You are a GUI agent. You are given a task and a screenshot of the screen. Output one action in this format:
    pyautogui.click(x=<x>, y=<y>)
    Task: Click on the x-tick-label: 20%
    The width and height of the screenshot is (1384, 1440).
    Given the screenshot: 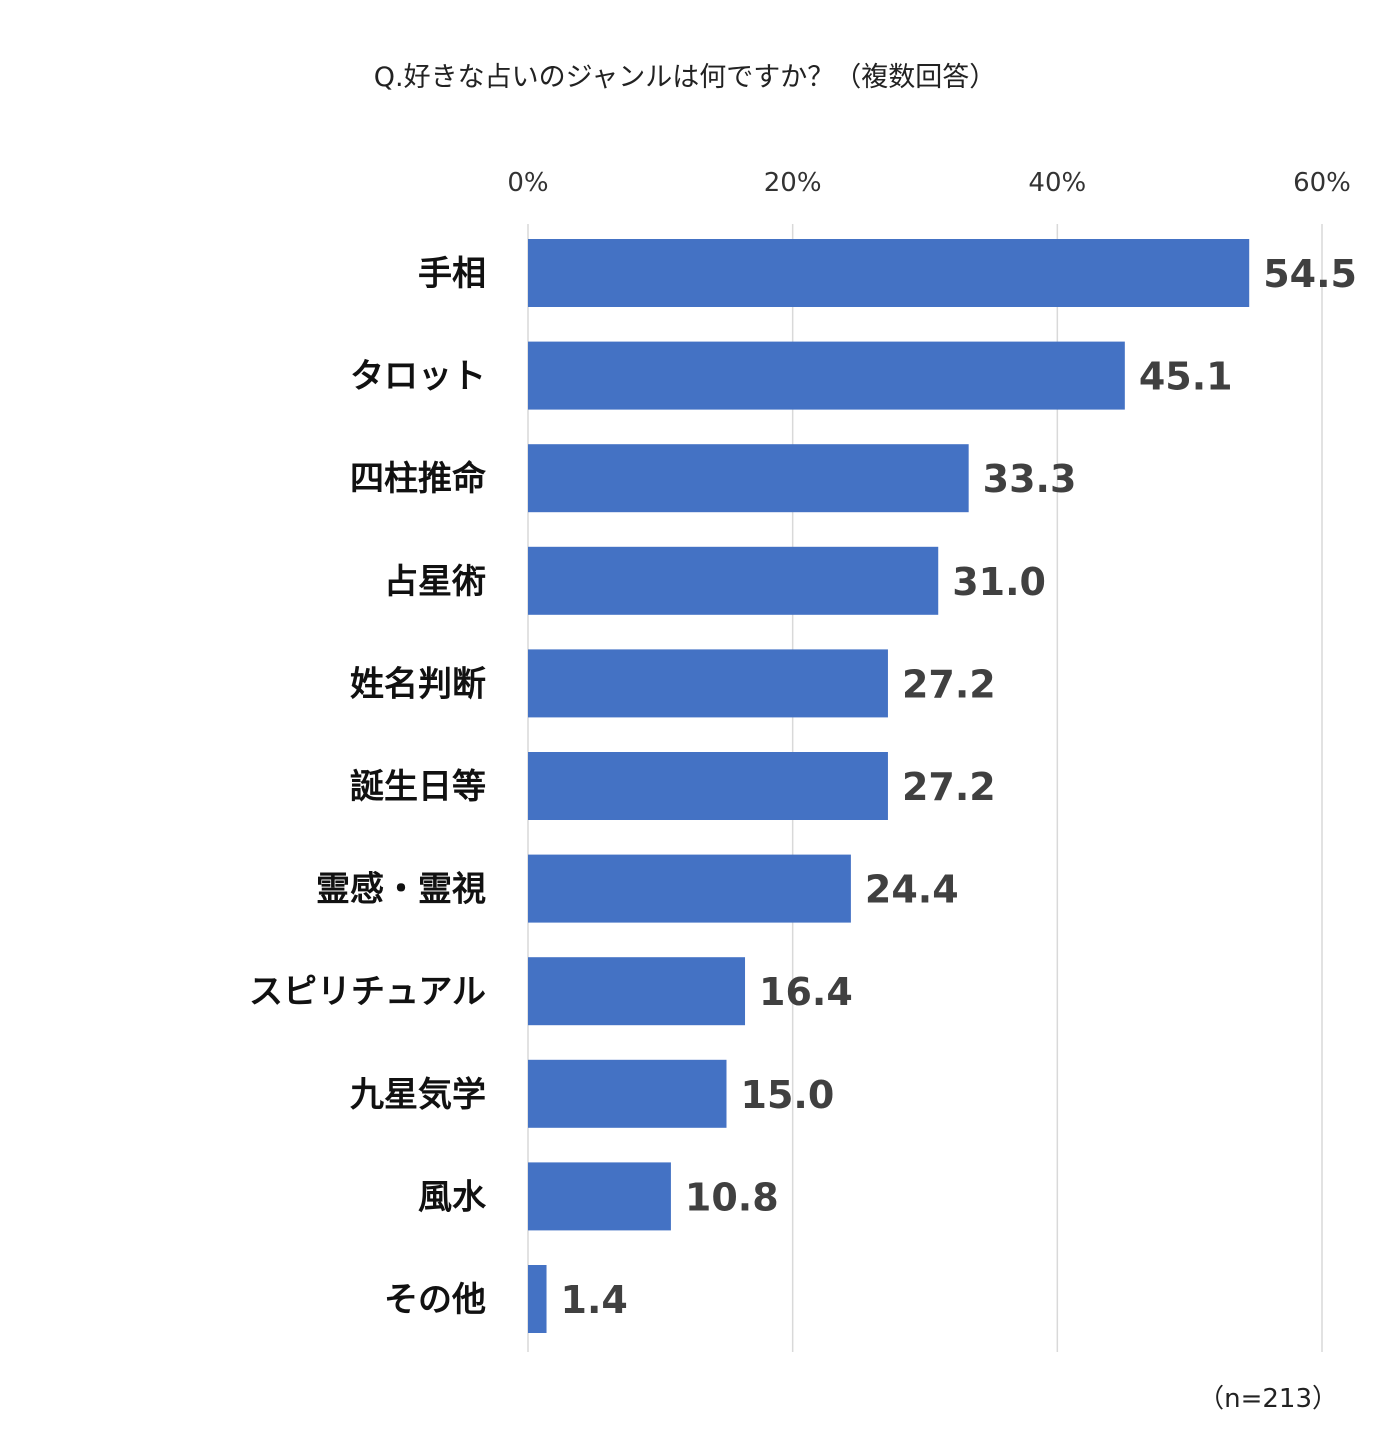 What is the action you would take?
    pyautogui.click(x=793, y=183)
    